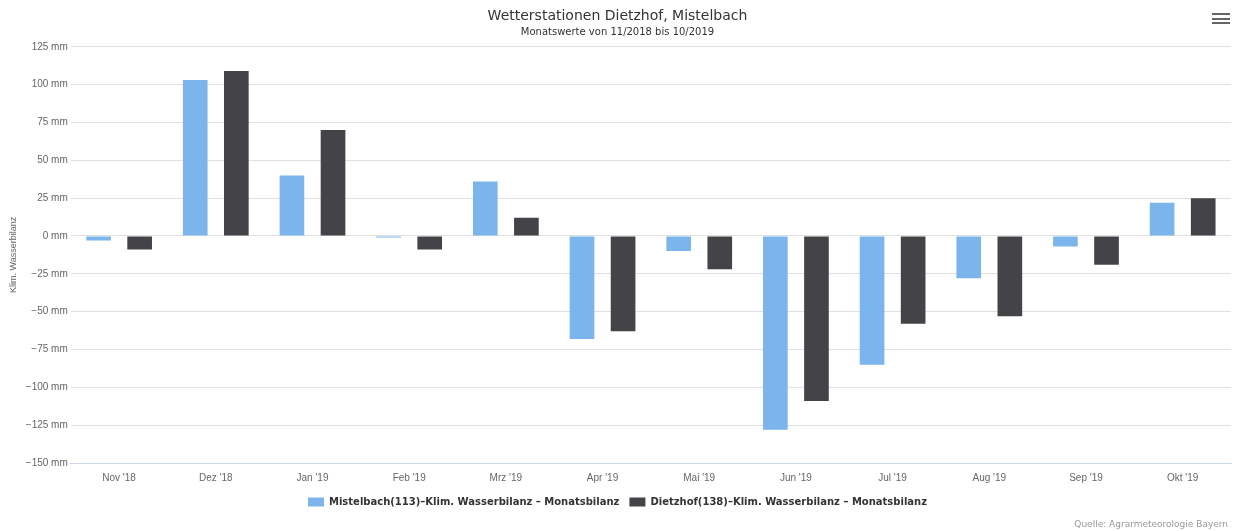 This screenshot has height=531, width=1235. Describe the element at coordinates (49, 349) in the screenshot. I see `y-tick-label: −75 mm` at that location.